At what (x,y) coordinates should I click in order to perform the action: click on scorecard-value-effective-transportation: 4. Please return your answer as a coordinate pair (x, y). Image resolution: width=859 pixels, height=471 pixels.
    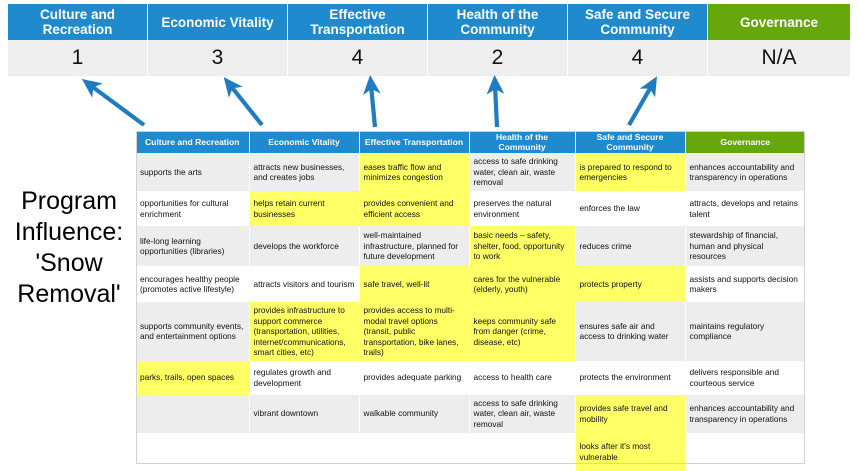
    Looking at the image, I should click on (358, 58).